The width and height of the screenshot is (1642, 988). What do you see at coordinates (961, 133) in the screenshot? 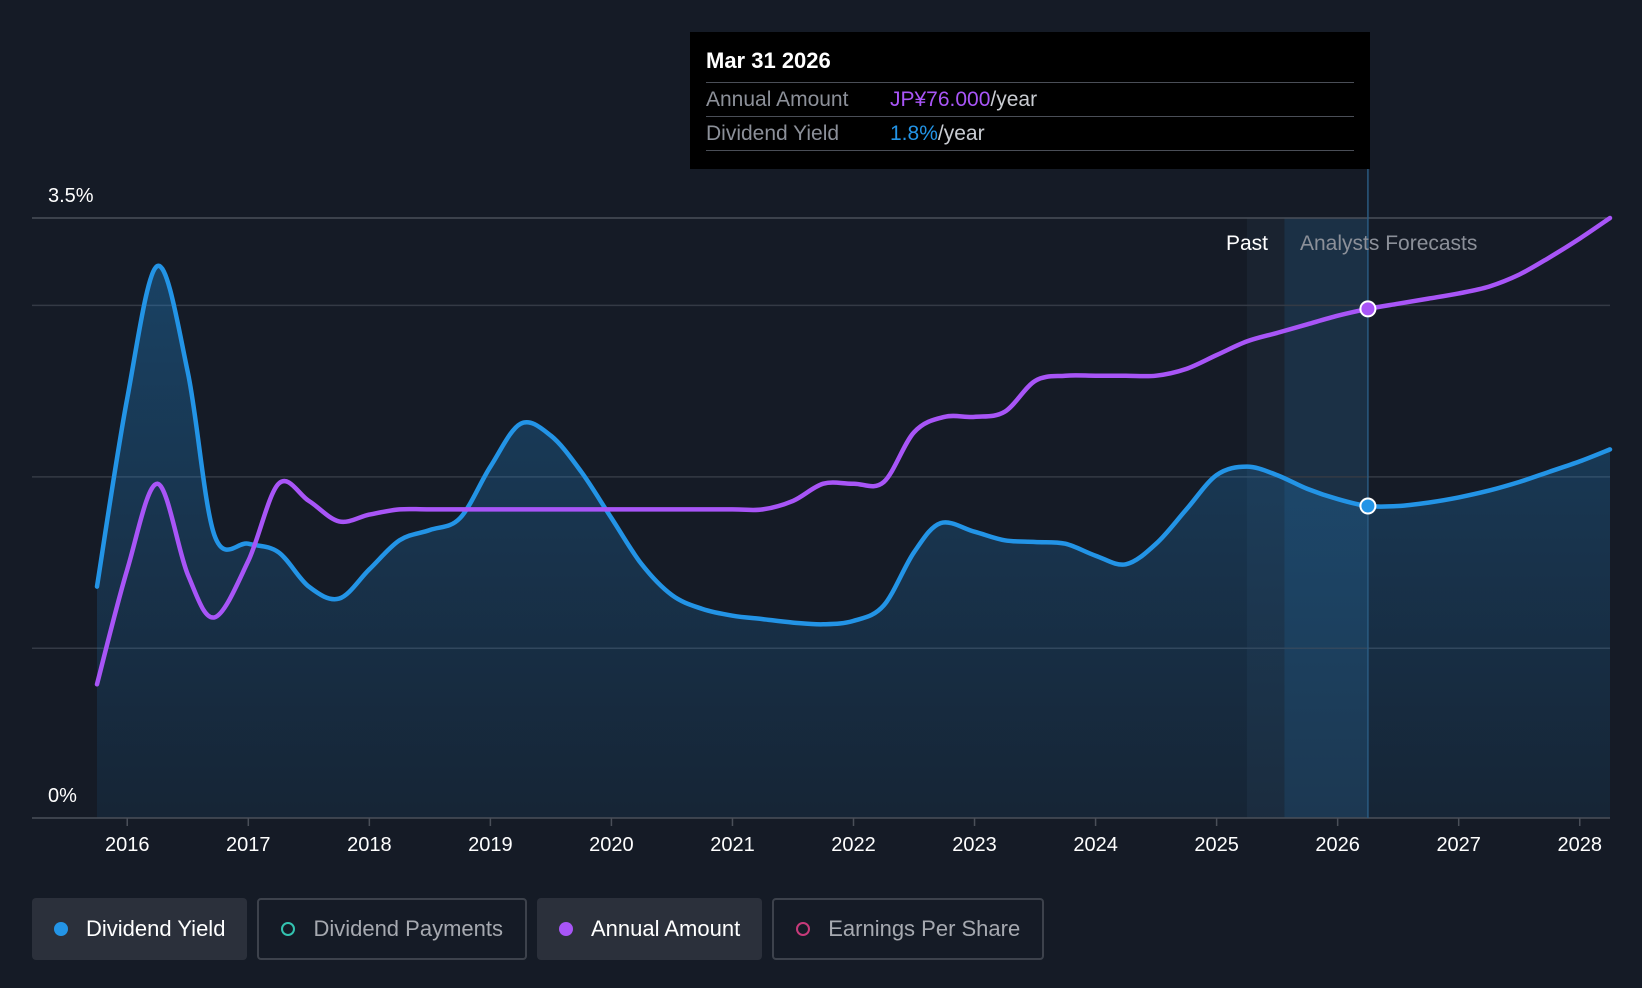
I see `tooltip-yield-unit: /year` at bounding box center [961, 133].